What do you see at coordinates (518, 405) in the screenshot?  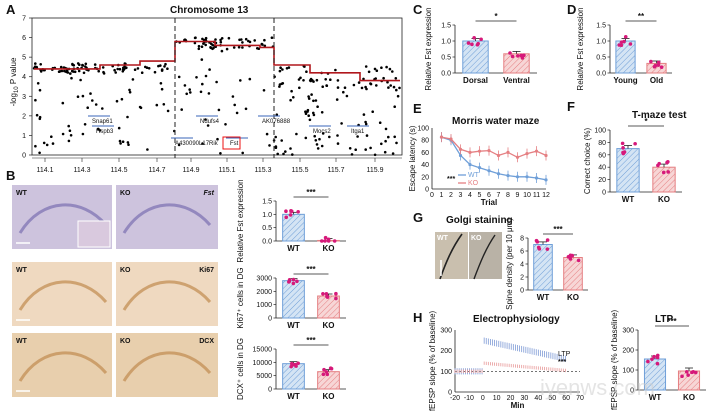 I see `h-x-axis-label: Min` at bounding box center [518, 405].